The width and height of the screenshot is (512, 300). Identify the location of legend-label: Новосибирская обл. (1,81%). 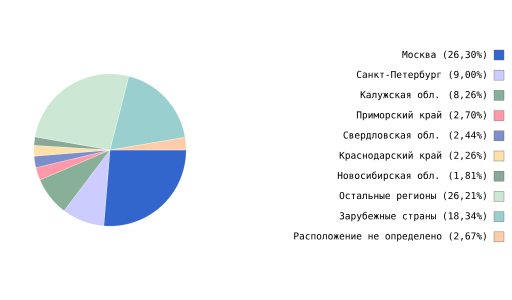
(412, 176).